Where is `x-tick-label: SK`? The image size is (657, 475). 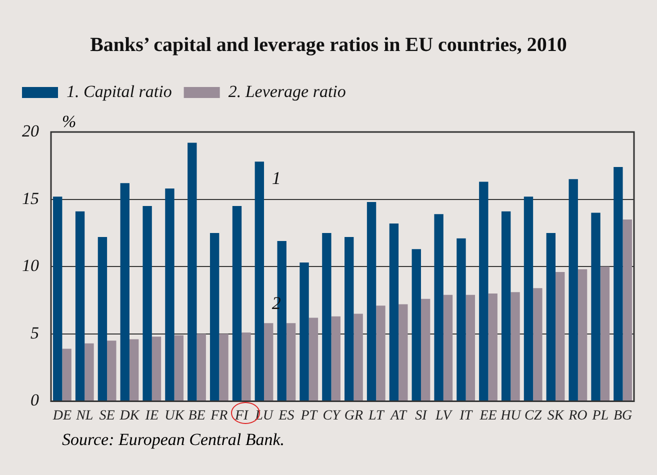 x-tick-label: SK is located at coordinates (555, 416).